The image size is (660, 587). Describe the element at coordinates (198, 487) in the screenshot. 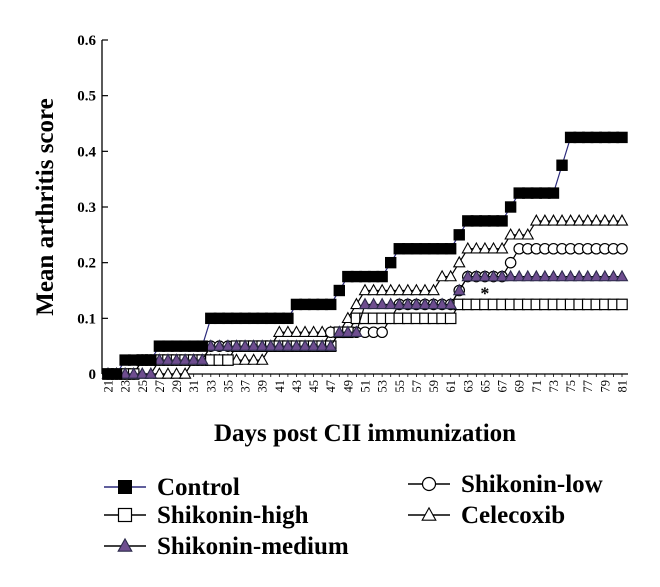

I see `legend-label: Control` at that location.